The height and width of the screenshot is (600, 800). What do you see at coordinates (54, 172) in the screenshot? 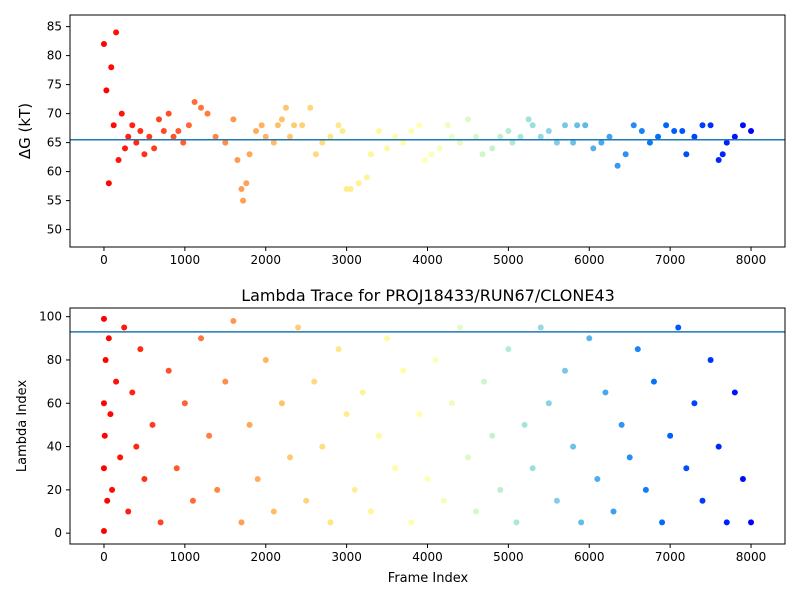
I see `delta-g-y-tick-label: 60` at bounding box center [54, 172].